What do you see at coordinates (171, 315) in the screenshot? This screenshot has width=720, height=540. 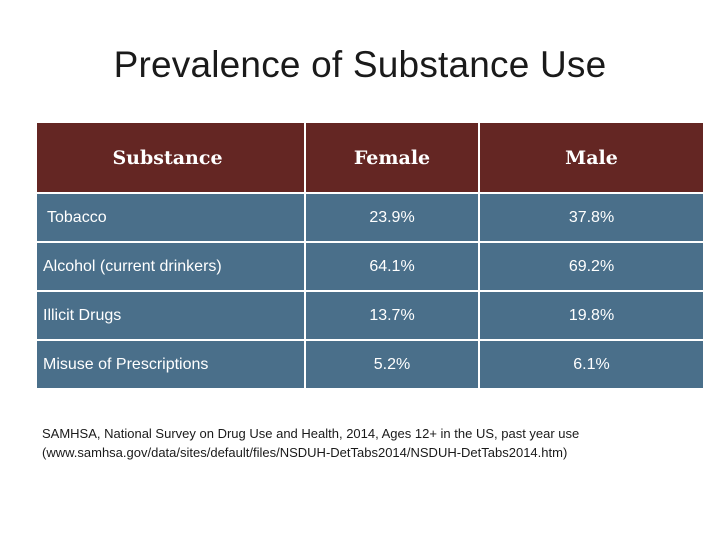 I see `cell-substance: Illicit Drugs` at bounding box center [171, 315].